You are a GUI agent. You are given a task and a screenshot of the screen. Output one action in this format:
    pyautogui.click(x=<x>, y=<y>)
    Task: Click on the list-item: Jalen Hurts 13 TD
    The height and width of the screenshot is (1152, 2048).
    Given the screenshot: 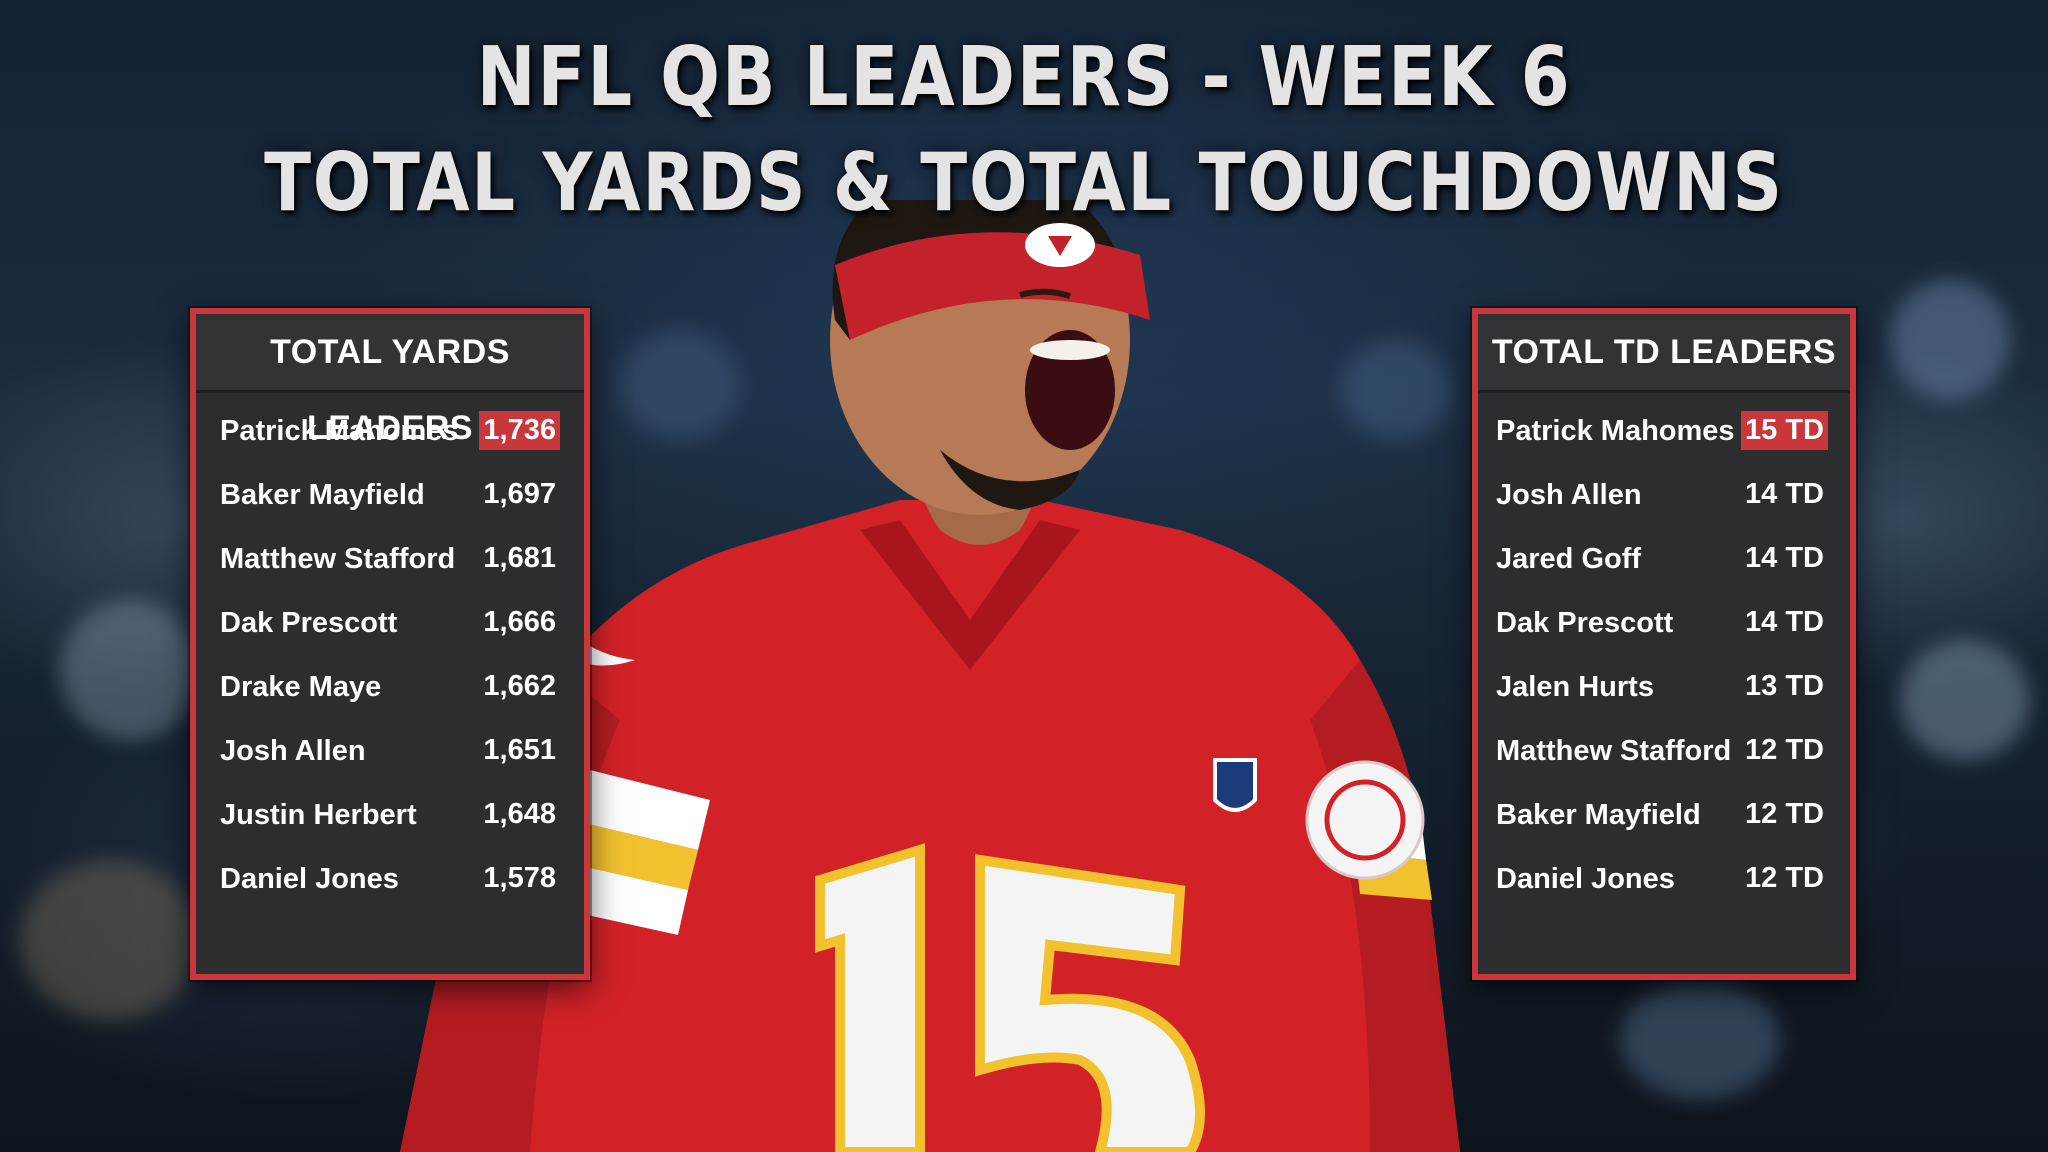 What is the action you would take?
    pyautogui.click(x=1664, y=689)
    